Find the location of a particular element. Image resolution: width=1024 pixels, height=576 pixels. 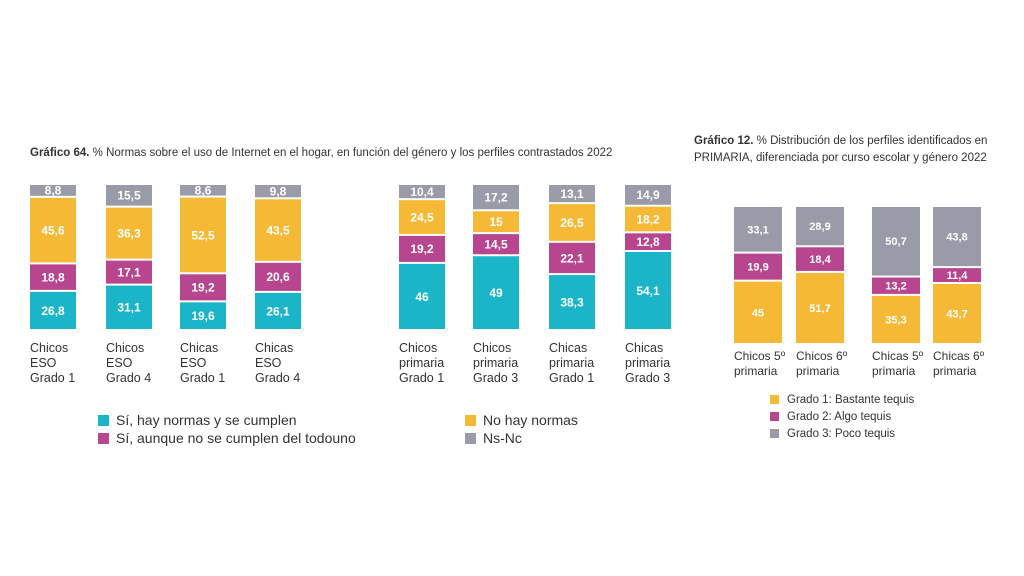

category-label-c1-7-1: primaria is located at coordinates (647, 363).